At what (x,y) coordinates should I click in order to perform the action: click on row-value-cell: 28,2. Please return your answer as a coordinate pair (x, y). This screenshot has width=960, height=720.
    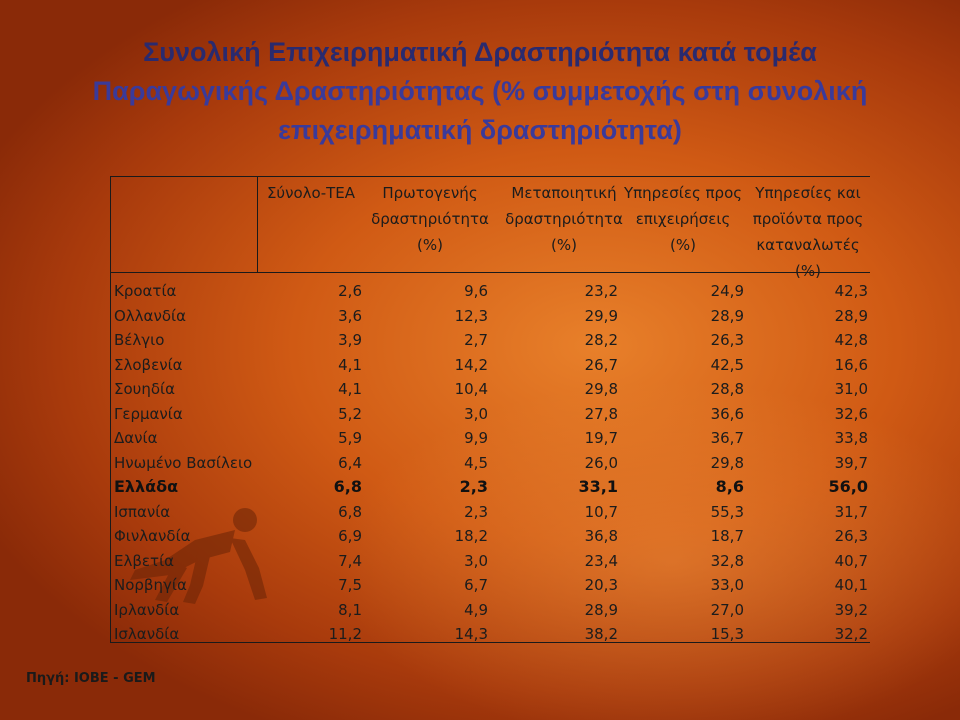
    Looking at the image, I should click on (601, 340).